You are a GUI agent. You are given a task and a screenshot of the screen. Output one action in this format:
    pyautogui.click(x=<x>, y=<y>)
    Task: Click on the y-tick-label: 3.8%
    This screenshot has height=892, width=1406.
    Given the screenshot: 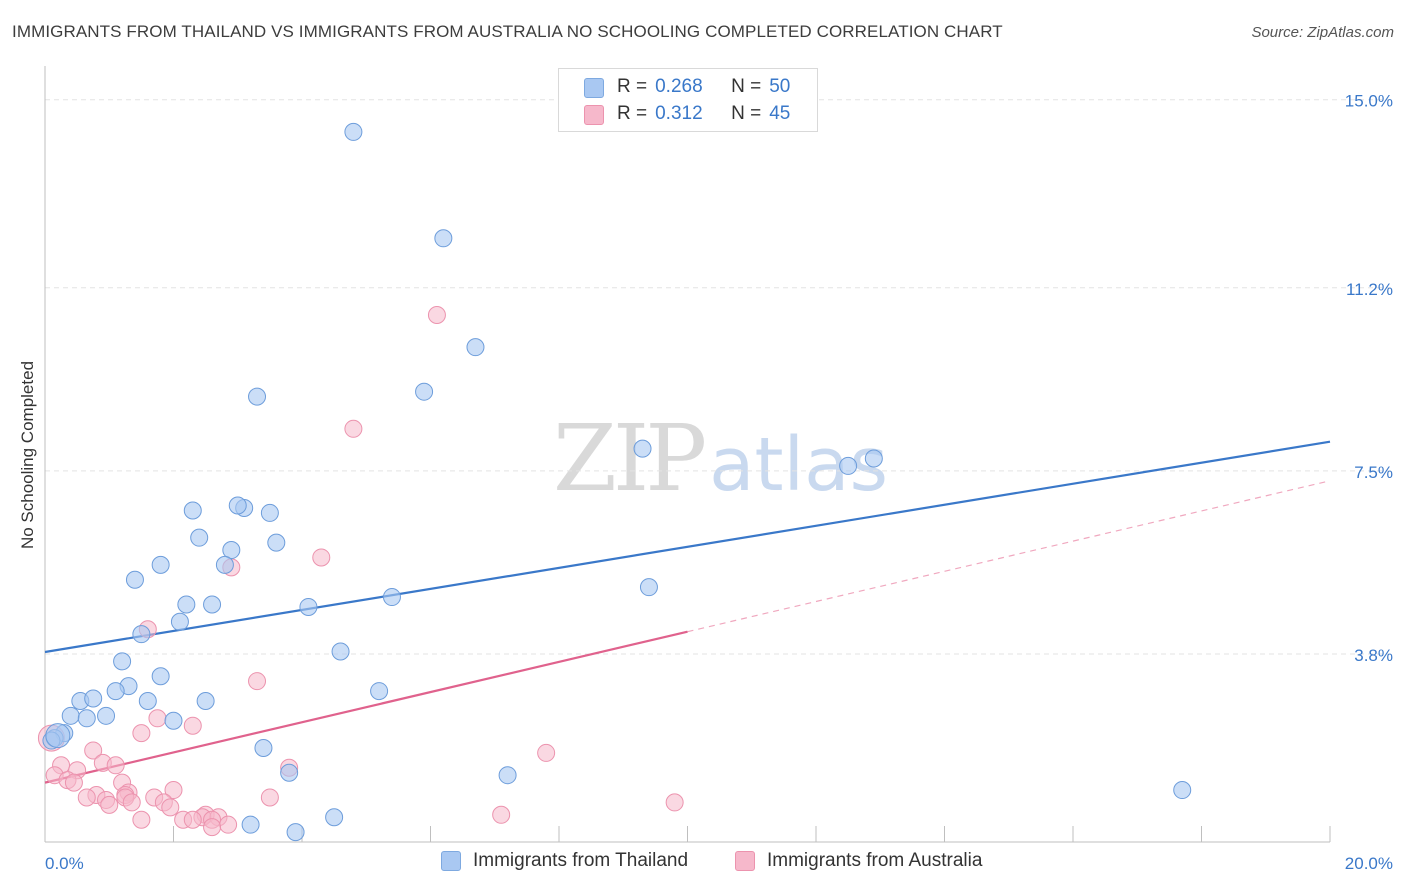 What is the action you would take?
    pyautogui.click(x=1373, y=655)
    